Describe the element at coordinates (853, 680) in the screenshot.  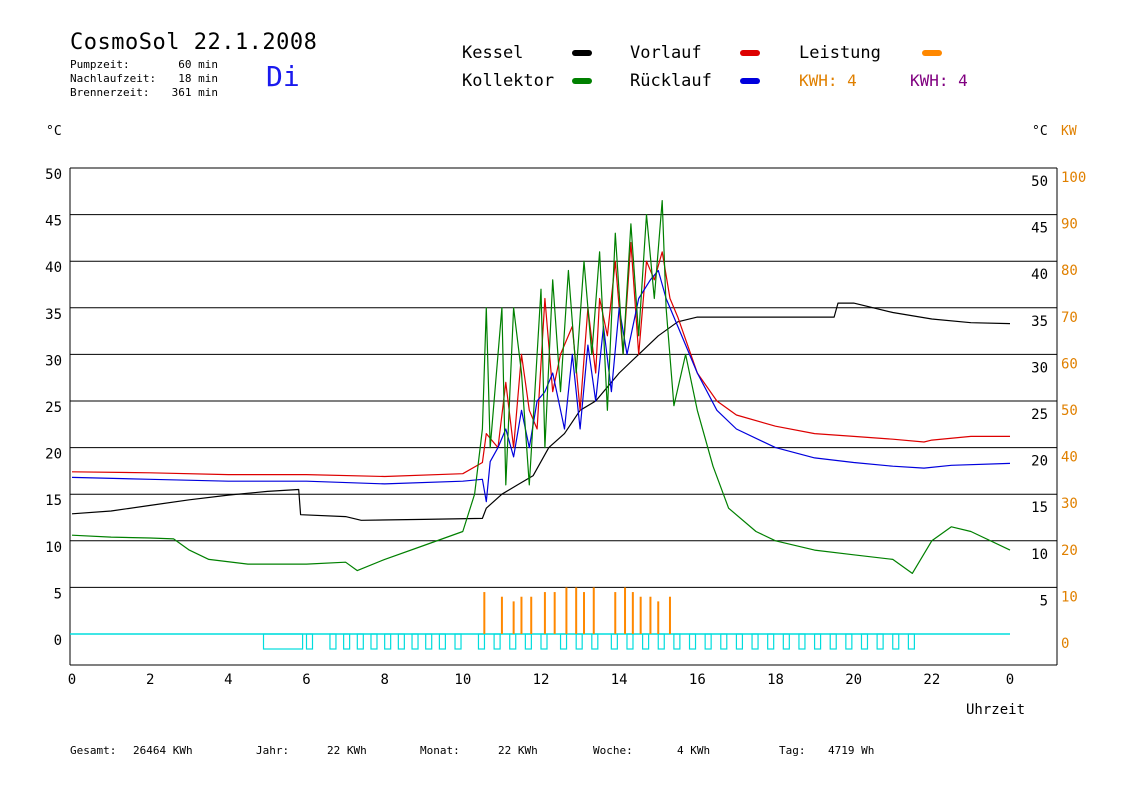
I see `x-tick-label: 20` at that location.